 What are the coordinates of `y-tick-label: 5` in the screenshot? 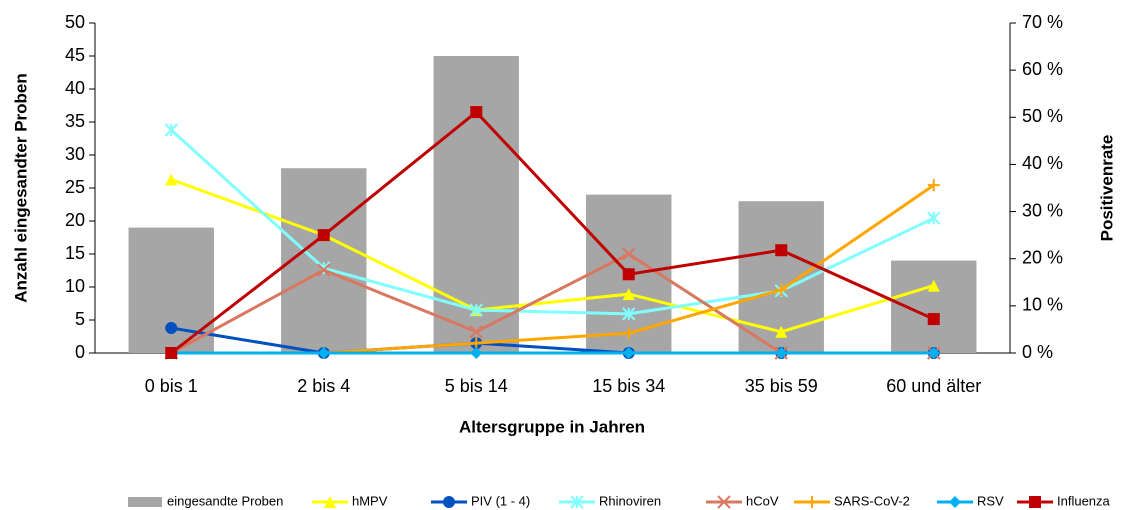 It's located at (80, 319).